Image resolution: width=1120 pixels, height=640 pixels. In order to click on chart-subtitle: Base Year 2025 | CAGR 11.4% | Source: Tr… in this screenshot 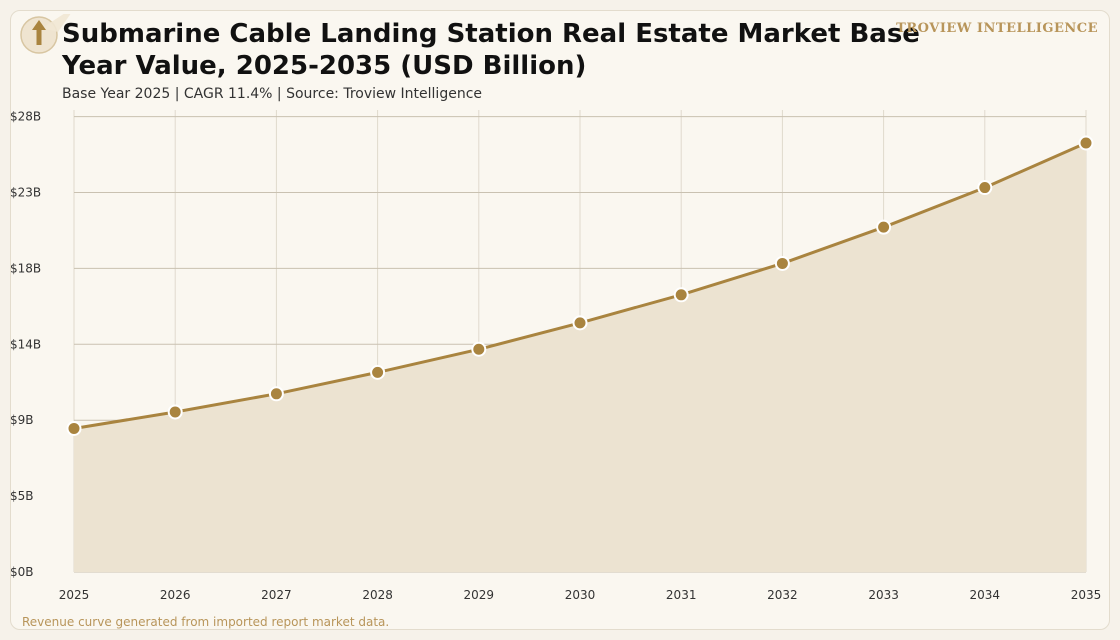, I will do `click(272, 94)`.